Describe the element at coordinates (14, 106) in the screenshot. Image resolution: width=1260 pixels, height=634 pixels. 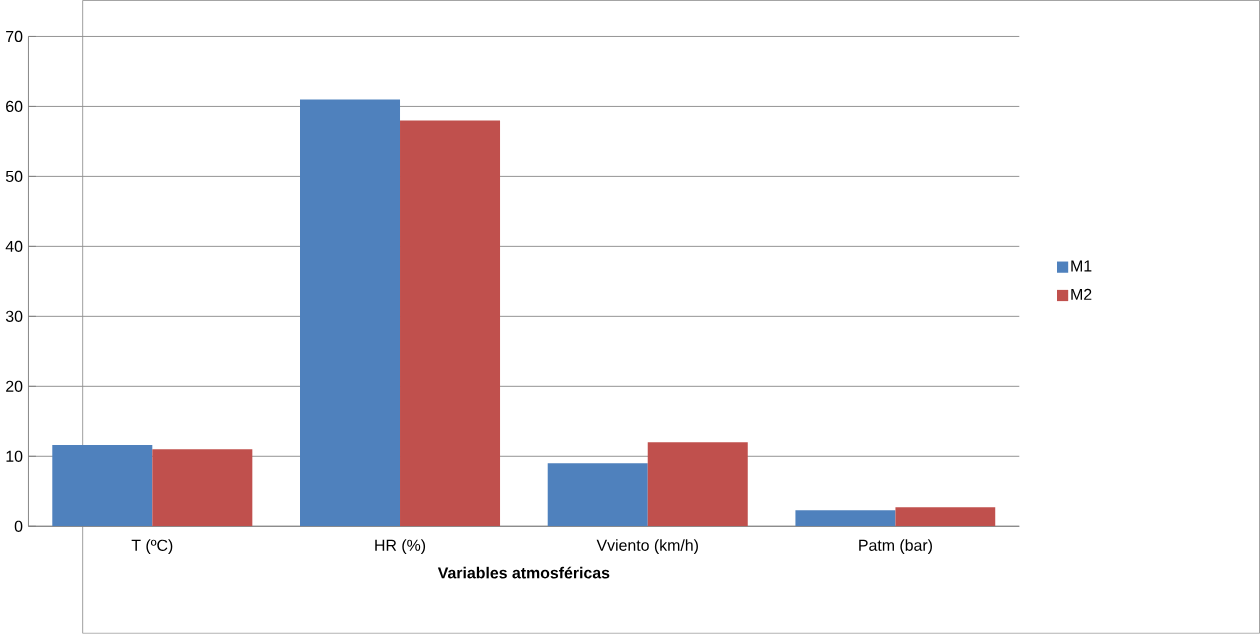
I see `y-tick-label: 60` at that location.